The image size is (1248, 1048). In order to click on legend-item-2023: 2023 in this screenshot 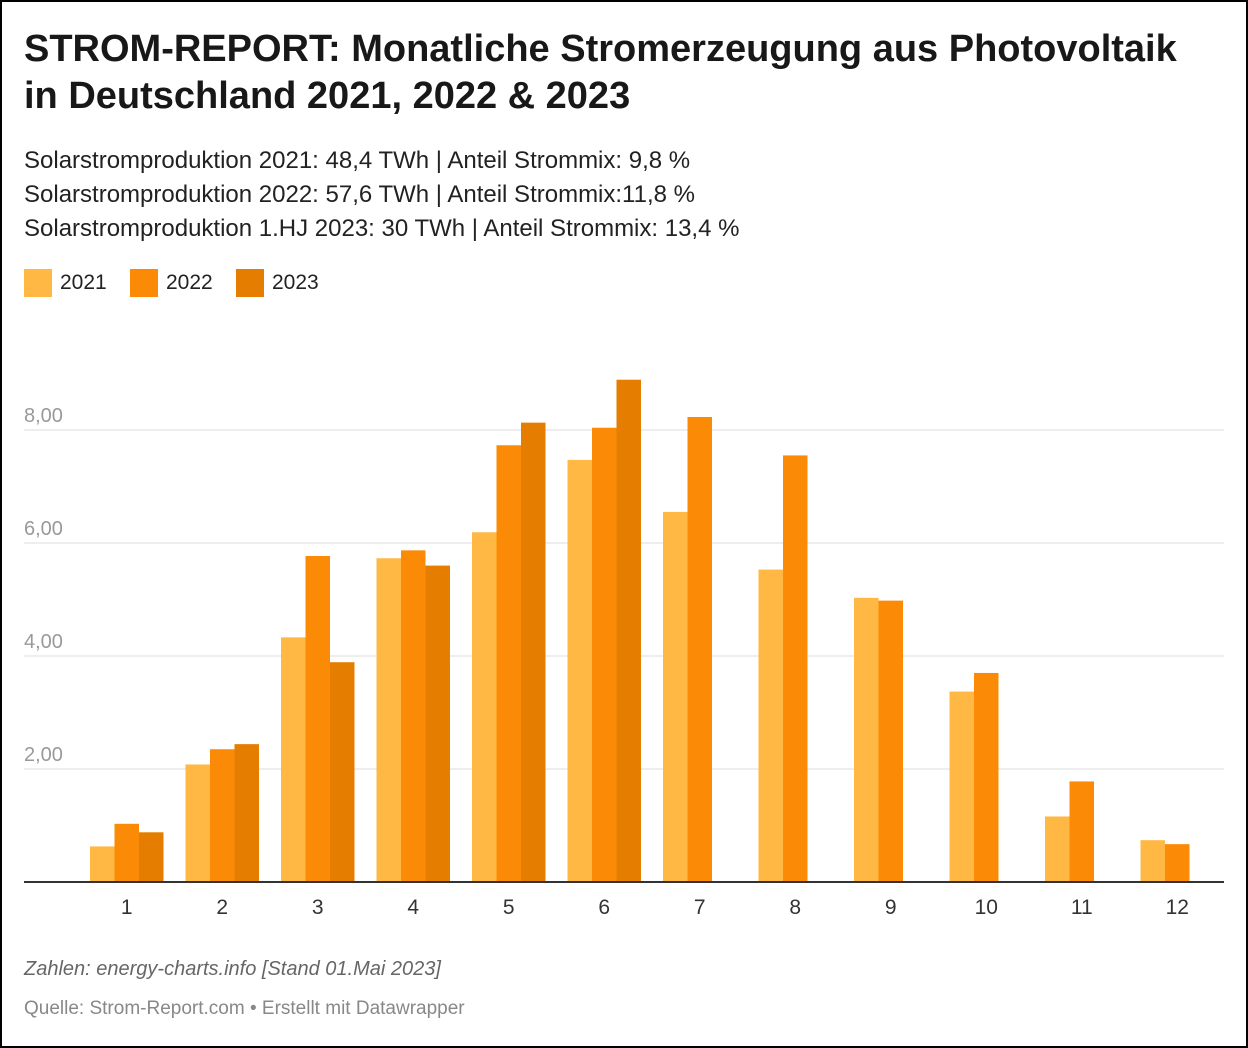, I will do `click(277, 283)`.